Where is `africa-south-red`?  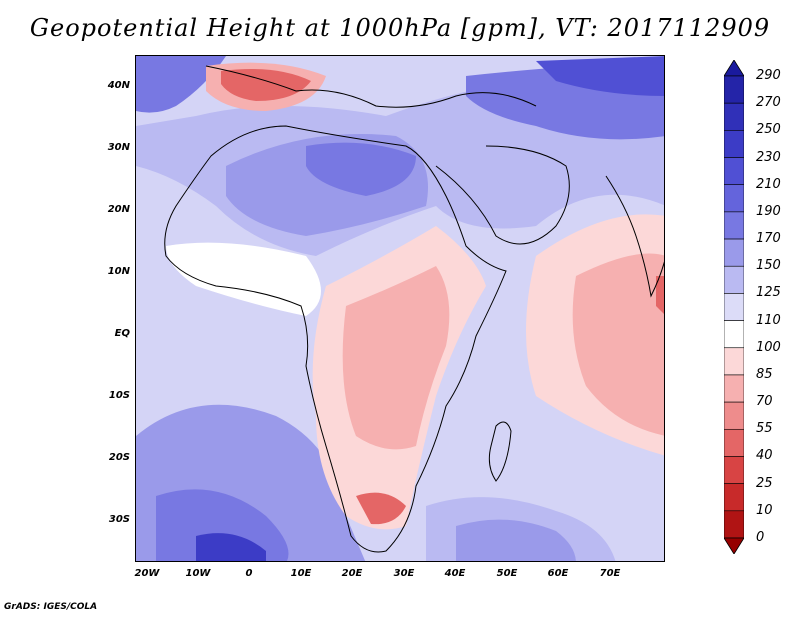 africa-south-red is located at coordinates (381, 508).